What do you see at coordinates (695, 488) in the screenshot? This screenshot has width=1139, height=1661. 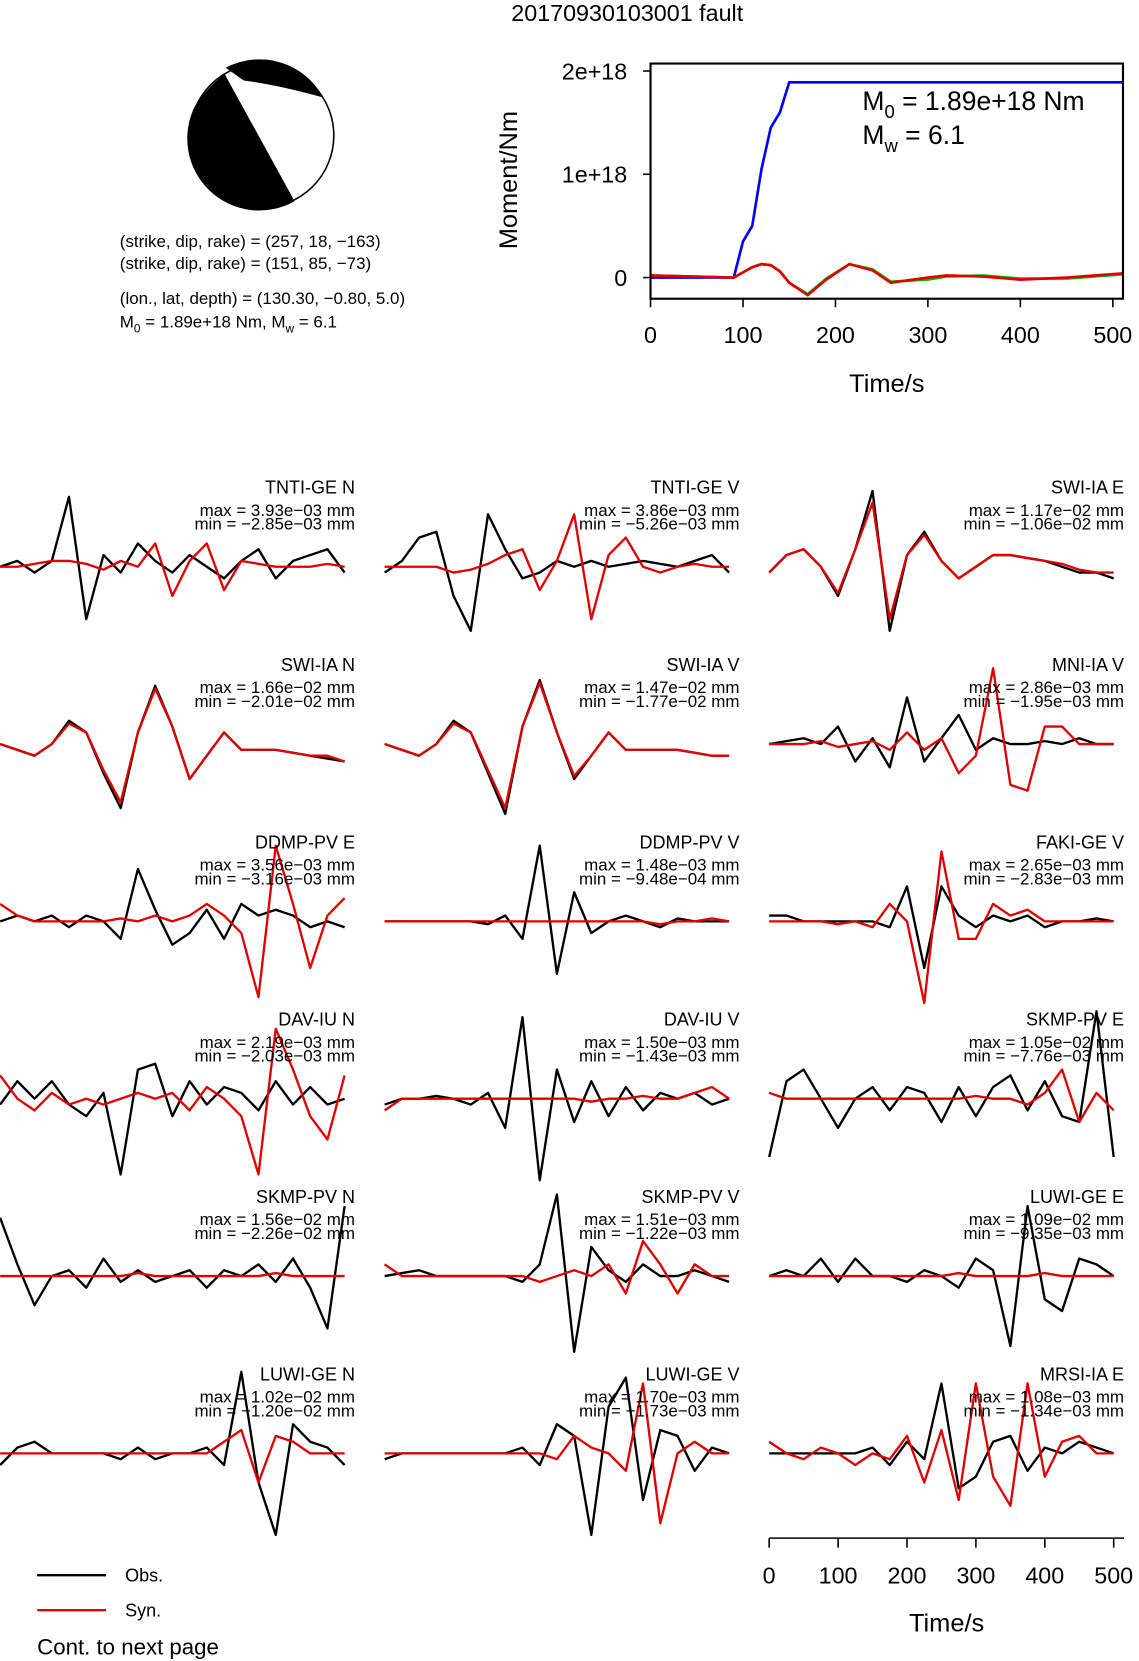 I see `station-label: TNTI-GE V` at bounding box center [695, 488].